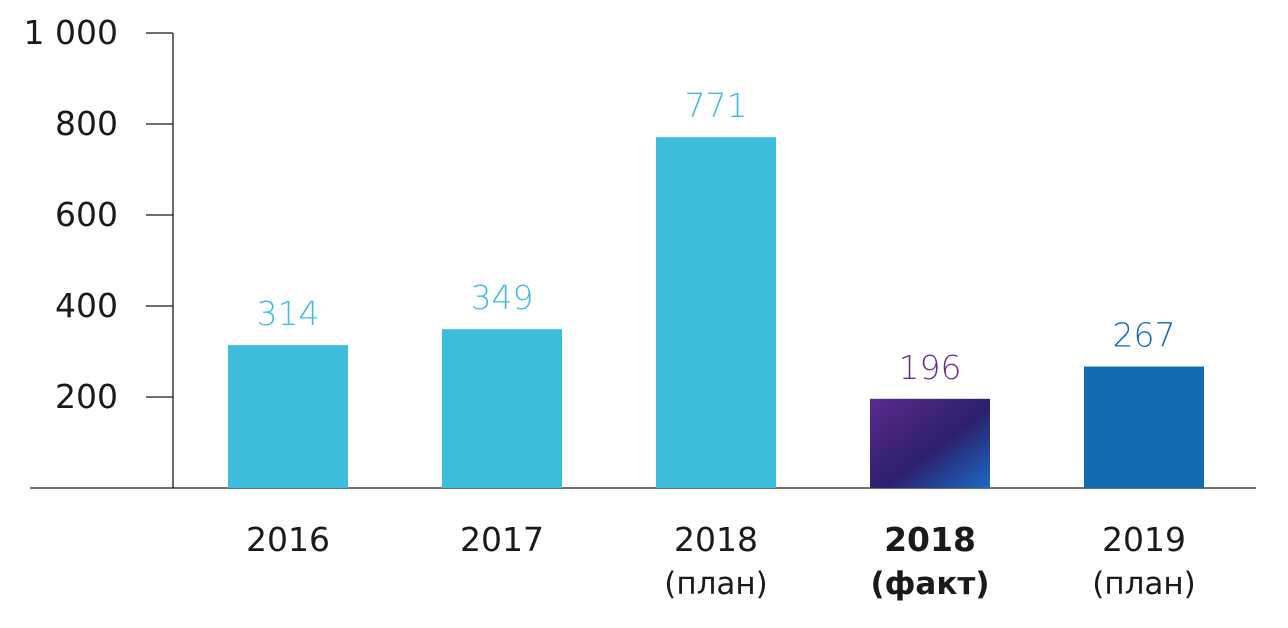 The width and height of the screenshot is (1288, 628). I want to click on x-tick-sublabel: (факт), so click(929, 584).